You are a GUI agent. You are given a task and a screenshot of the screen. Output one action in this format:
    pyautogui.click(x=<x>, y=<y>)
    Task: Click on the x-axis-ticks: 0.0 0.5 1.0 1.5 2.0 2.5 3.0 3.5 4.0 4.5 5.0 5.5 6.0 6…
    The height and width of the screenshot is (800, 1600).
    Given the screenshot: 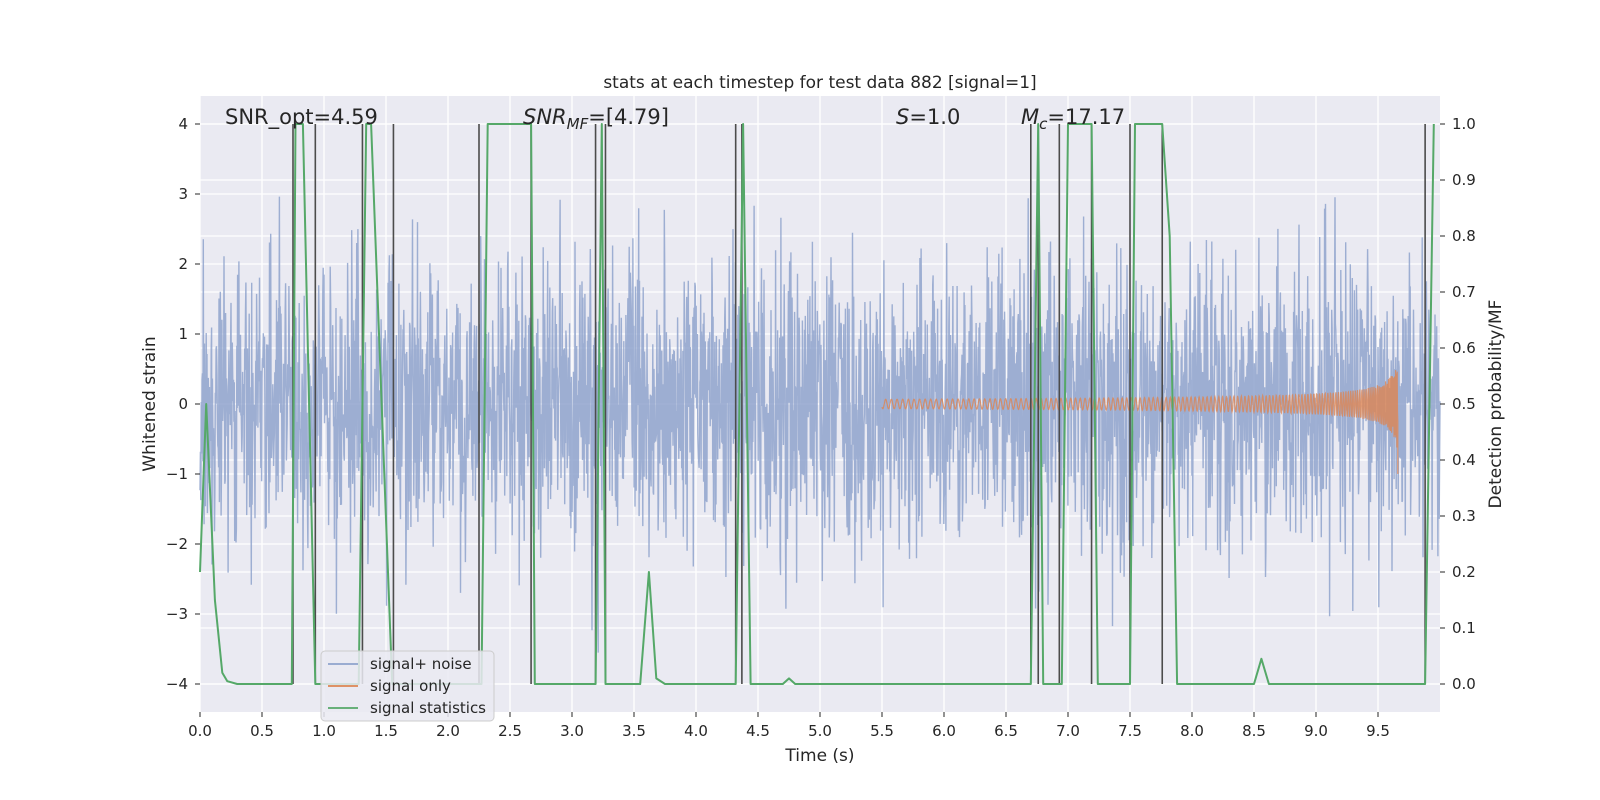 What is the action you would take?
    pyautogui.click(x=789, y=726)
    